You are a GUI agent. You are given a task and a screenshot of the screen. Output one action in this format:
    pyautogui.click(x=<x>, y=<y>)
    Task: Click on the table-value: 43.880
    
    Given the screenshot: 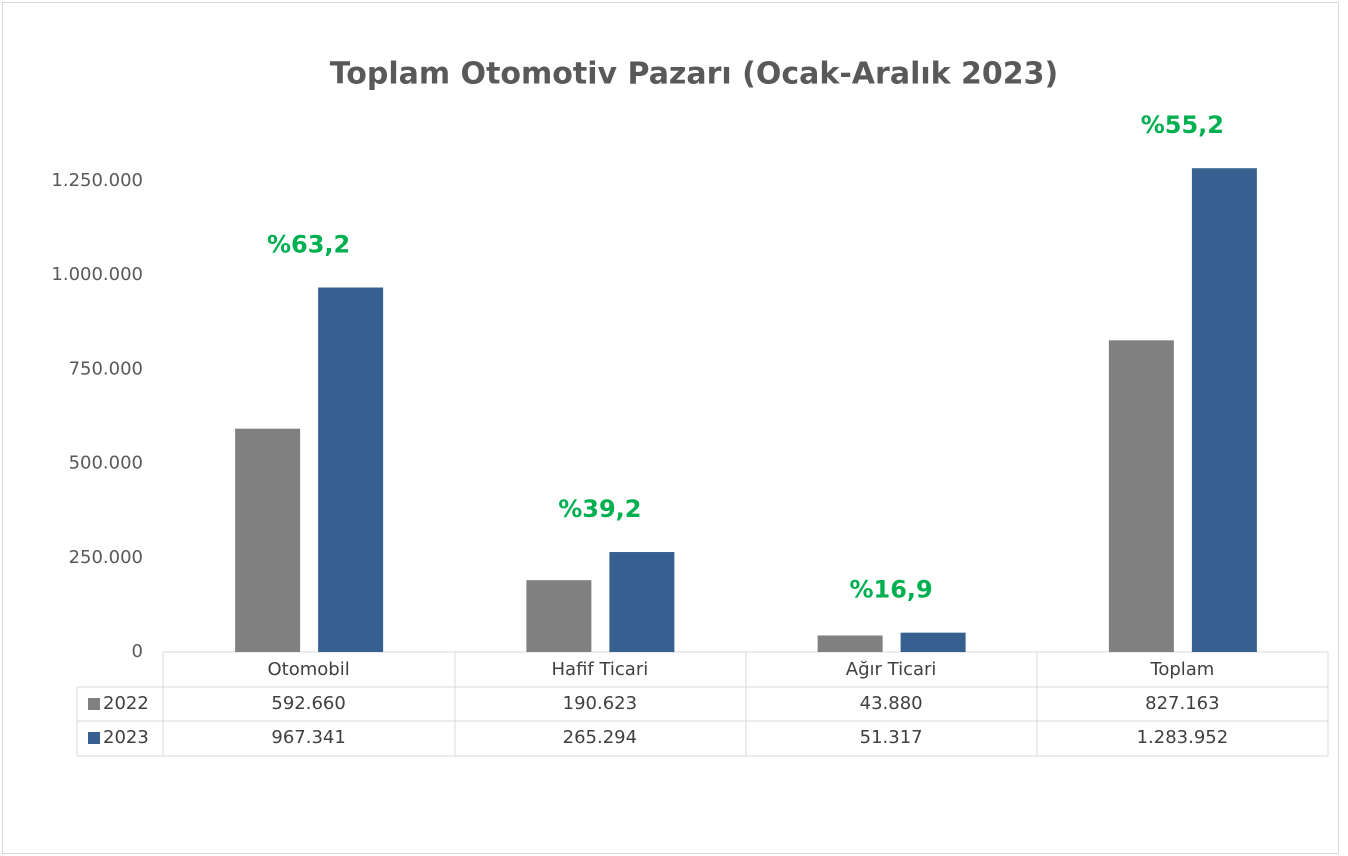 What is the action you would take?
    pyautogui.click(x=891, y=703)
    